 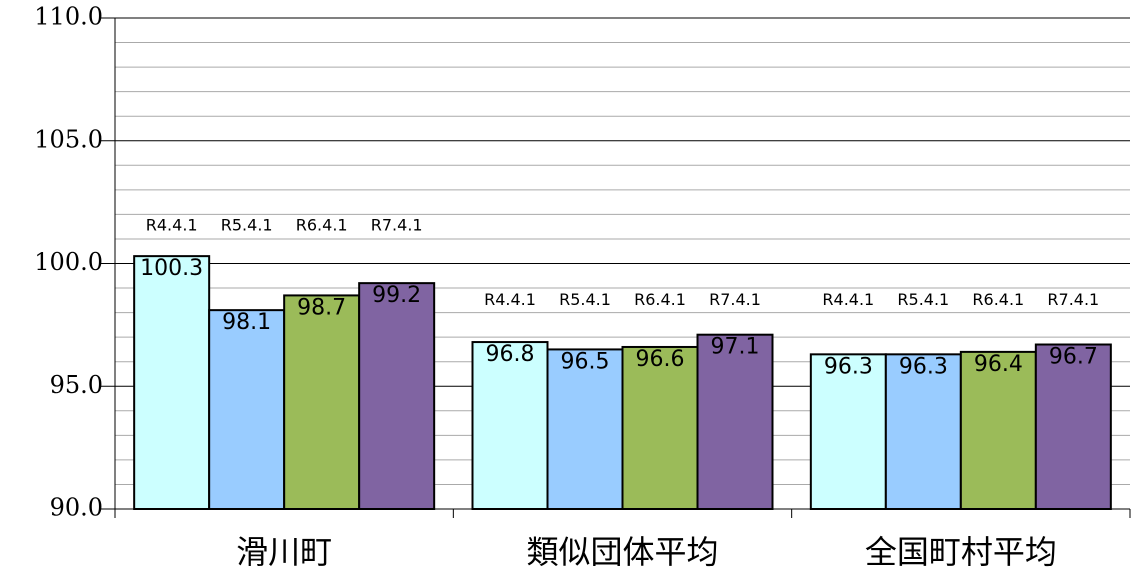 What do you see at coordinates (585, 361) in the screenshot?
I see `value-label: 96.5` at bounding box center [585, 361].